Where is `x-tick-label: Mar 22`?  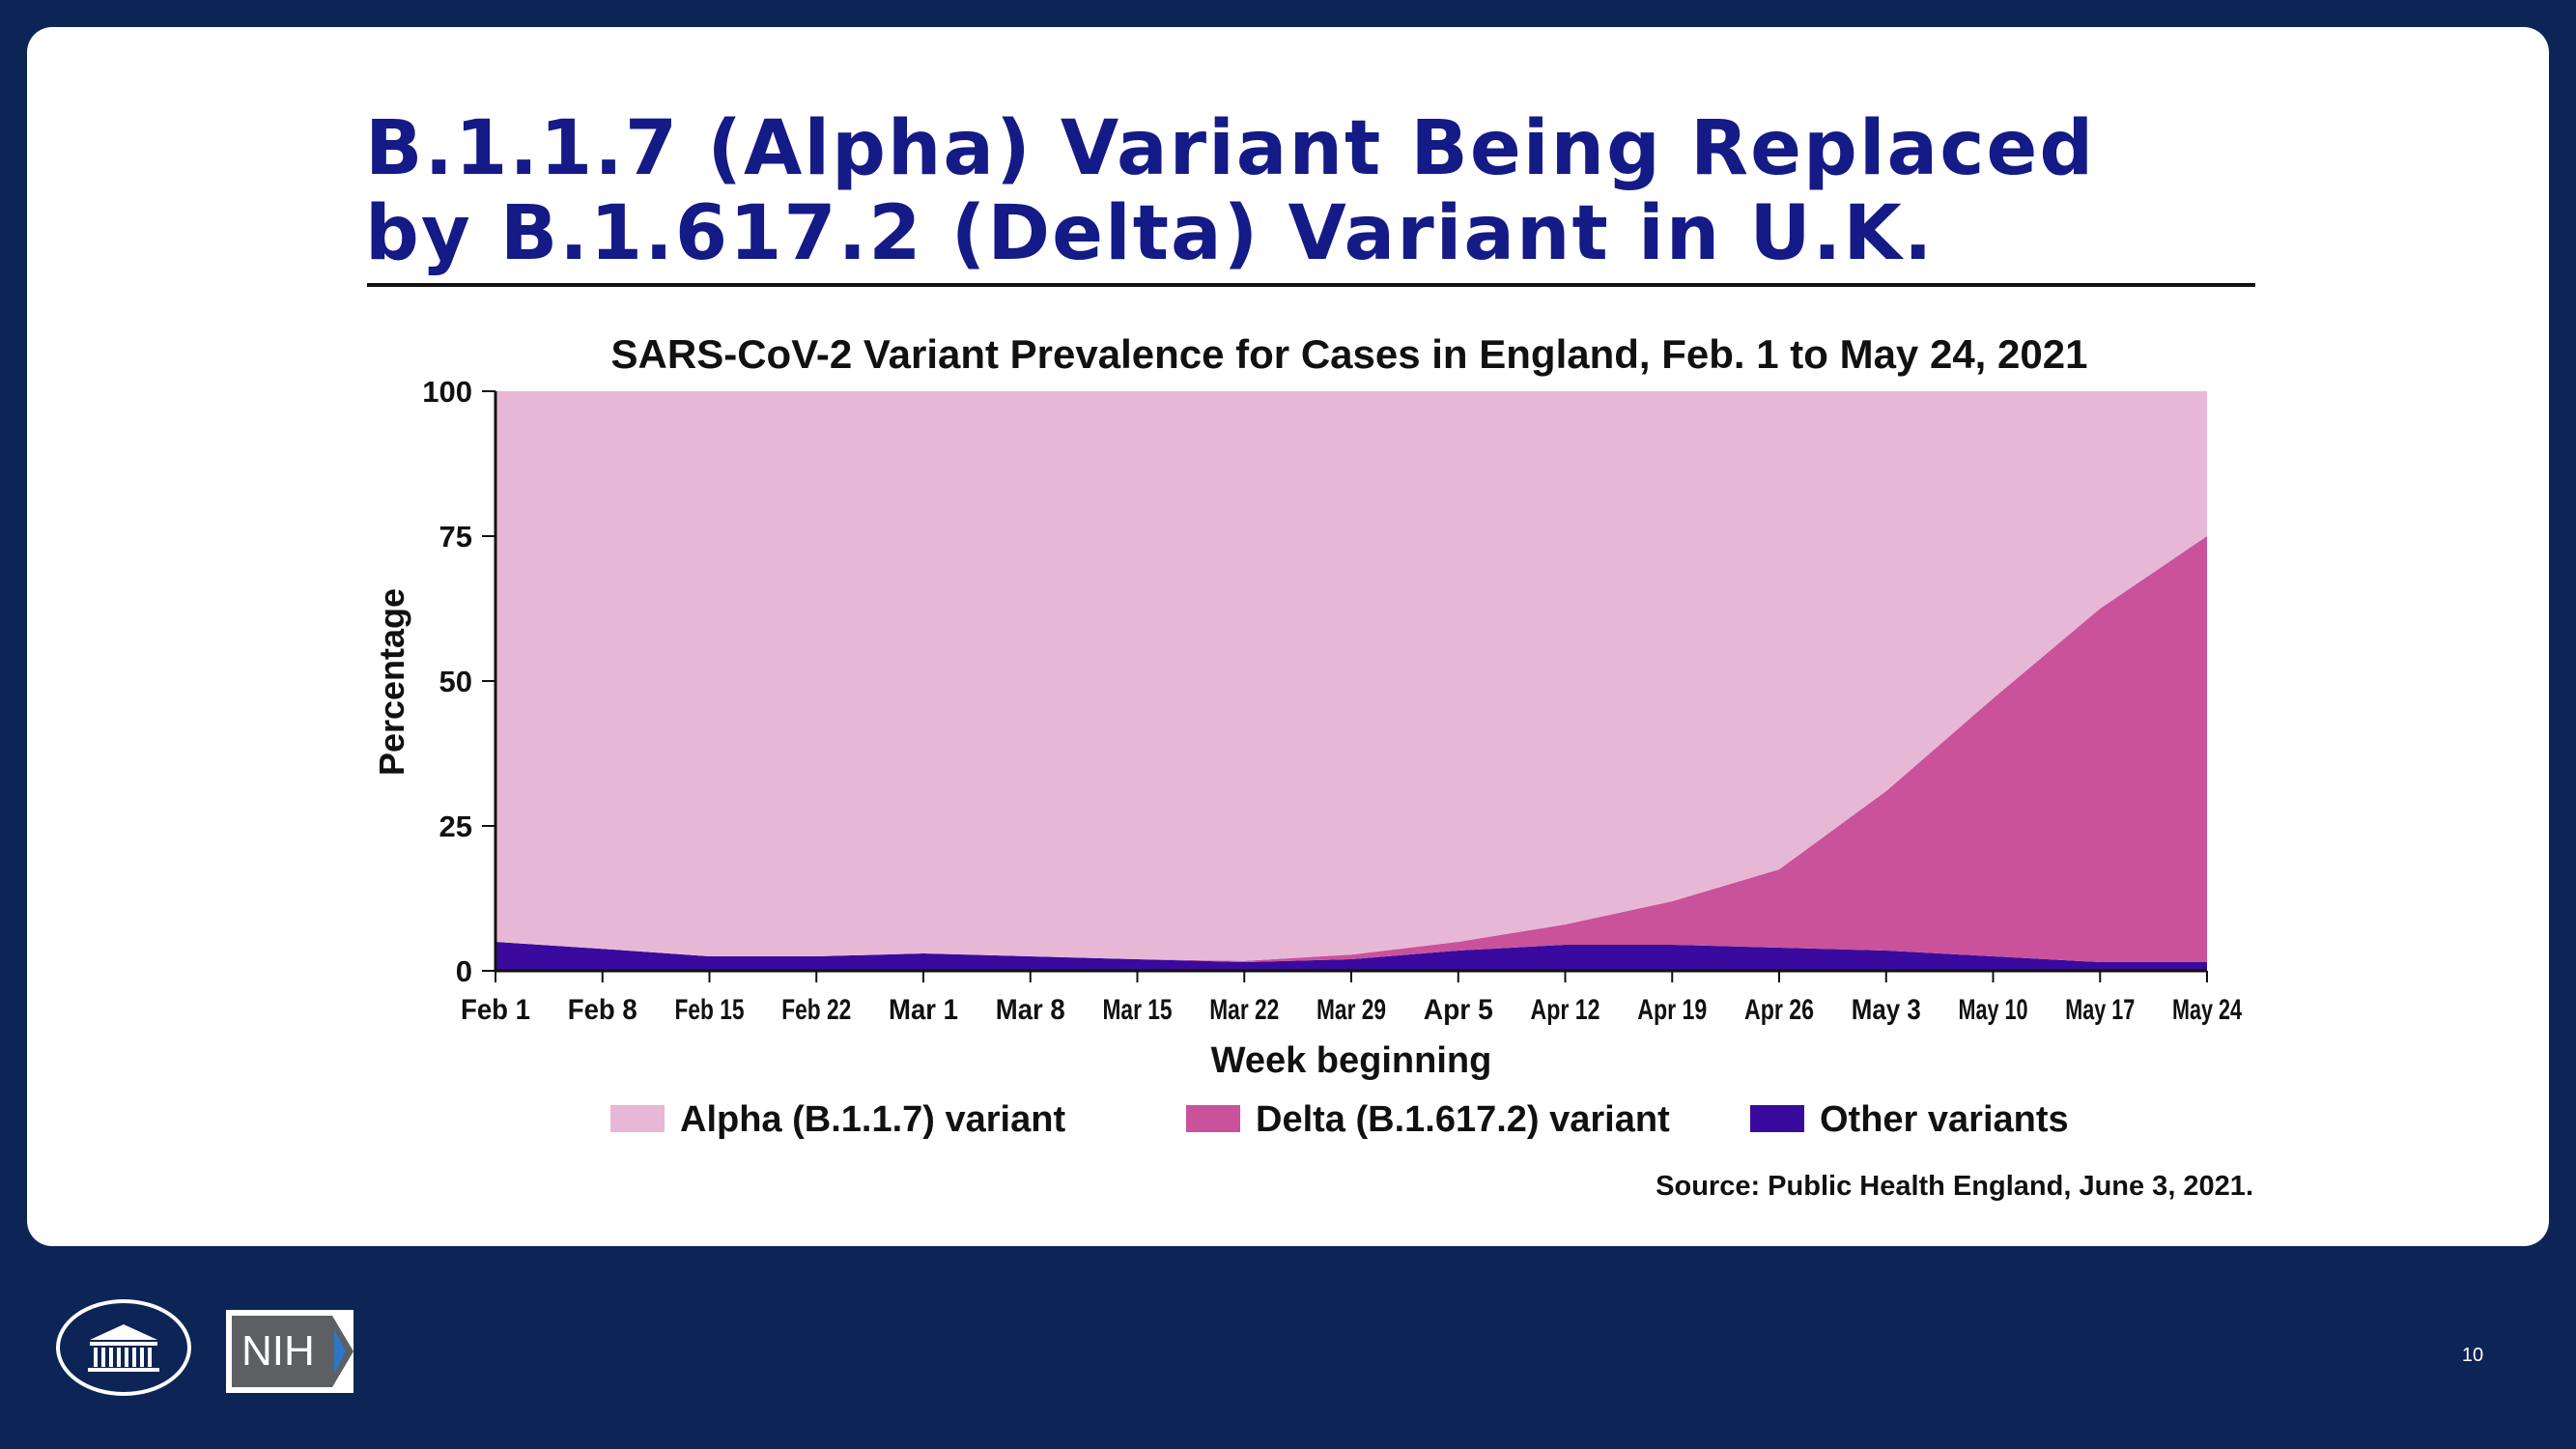
x-tick-label: Mar 22 is located at coordinates (1244, 1010).